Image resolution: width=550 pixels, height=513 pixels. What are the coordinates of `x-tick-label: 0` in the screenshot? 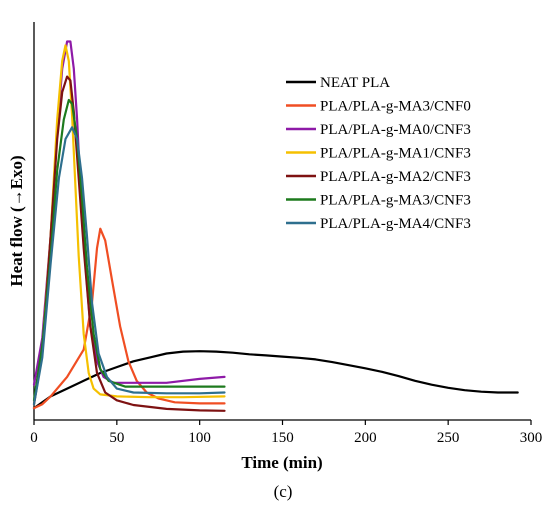 It's located at (34, 438).